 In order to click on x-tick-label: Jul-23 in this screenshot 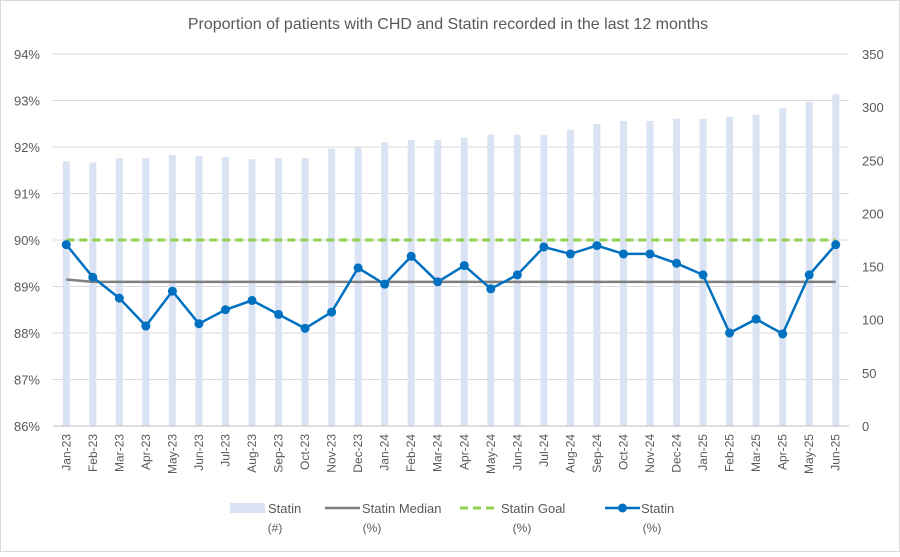, I will do `click(225, 450)`.